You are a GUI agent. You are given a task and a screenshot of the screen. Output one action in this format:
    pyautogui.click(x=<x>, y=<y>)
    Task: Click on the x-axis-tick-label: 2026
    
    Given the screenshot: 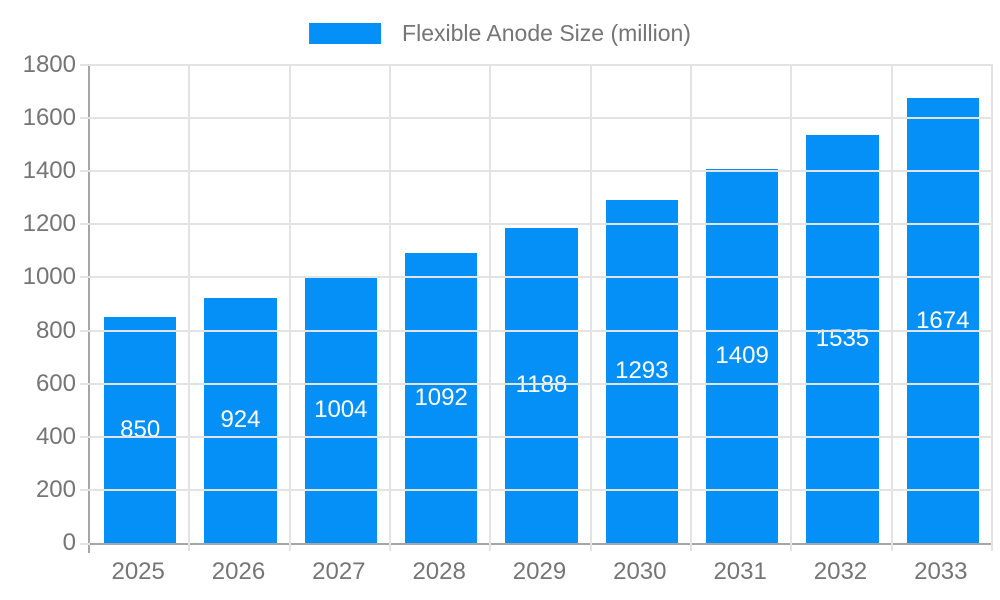 What is the action you would take?
    pyautogui.click(x=238, y=571)
    